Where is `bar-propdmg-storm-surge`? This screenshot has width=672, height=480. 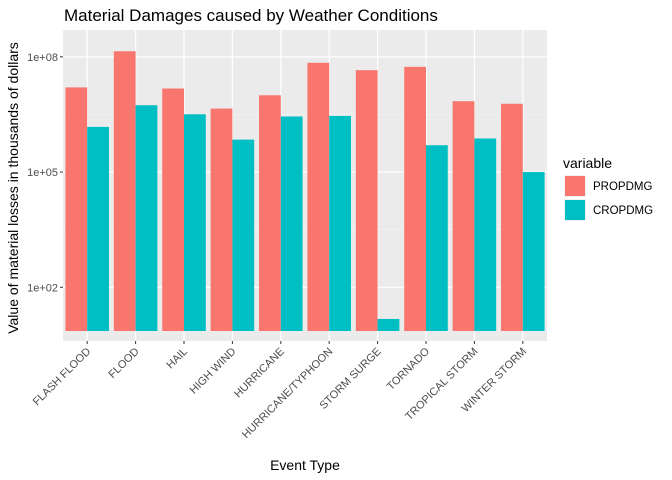 bar-propdmg-storm-surge is located at coordinates (366, 201).